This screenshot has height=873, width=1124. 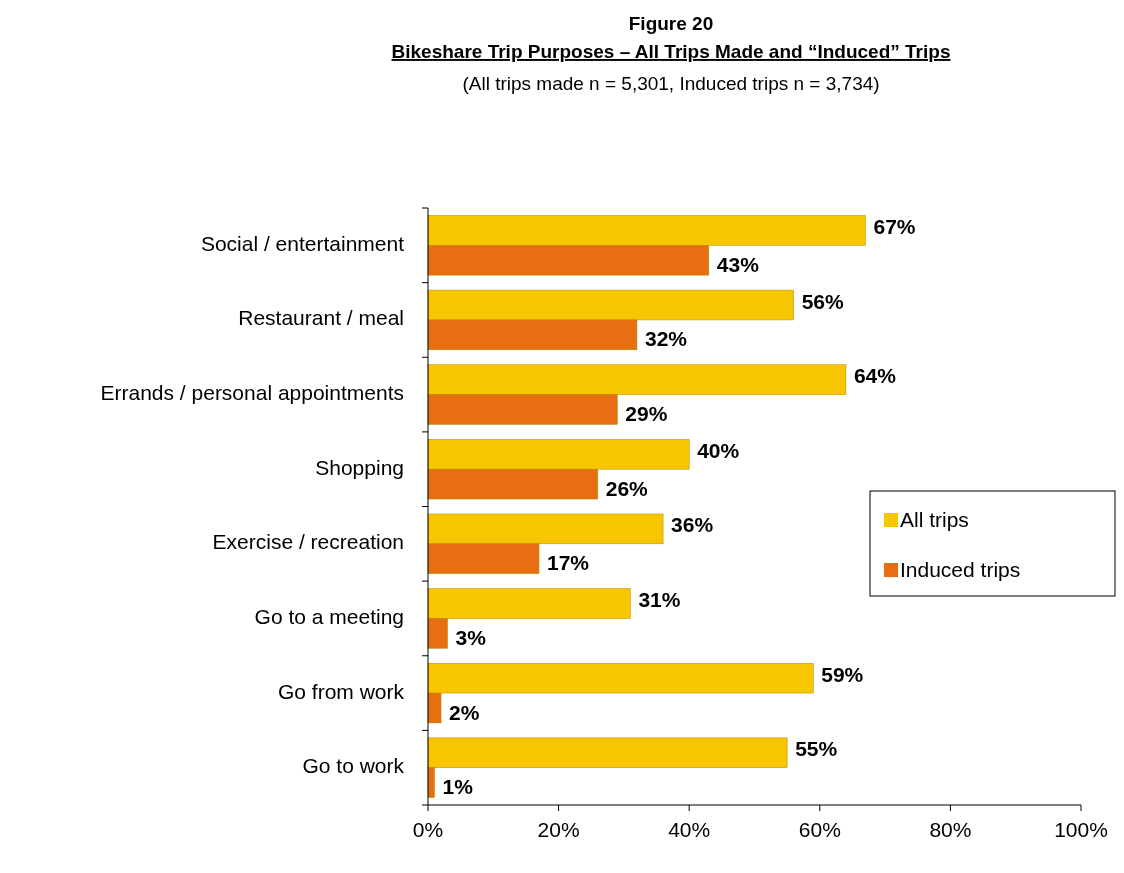 What do you see at coordinates (823, 301) in the screenshot?
I see `data-label: 56%` at bounding box center [823, 301].